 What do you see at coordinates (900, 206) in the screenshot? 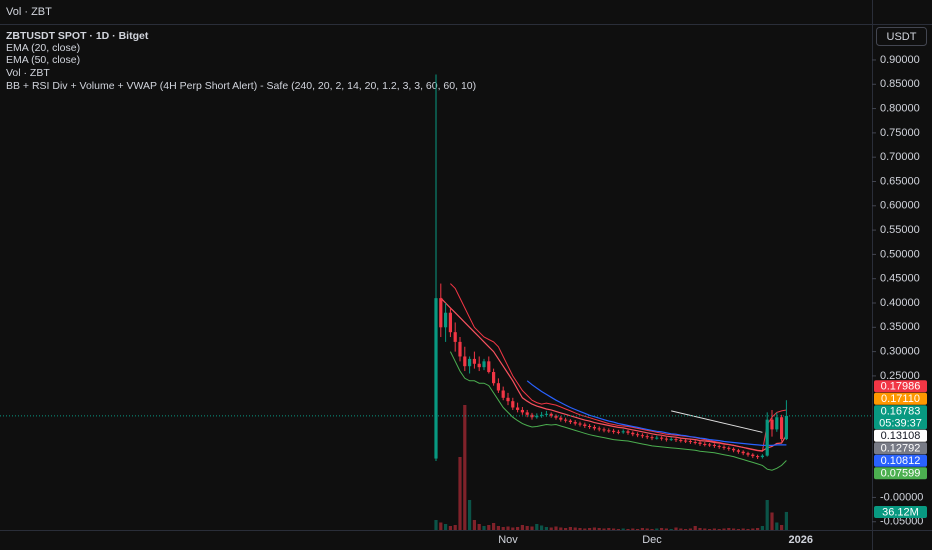
I see `y-tick-label: 0.60000` at bounding box center [900, 206].